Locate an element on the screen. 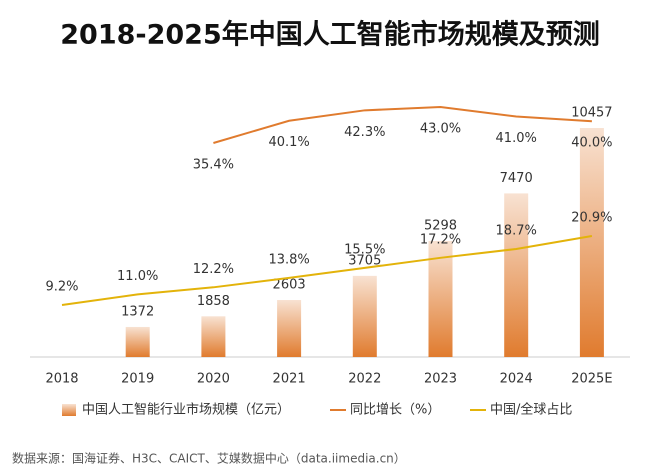 The image size is (660, 474). chart-title: 2018-2025年中国人工智能市场规模及预测 is located at coordinates (330, 35).